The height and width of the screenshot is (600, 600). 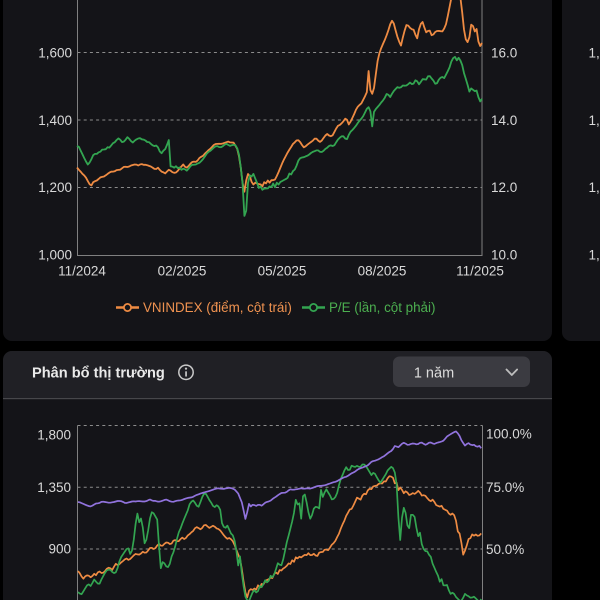 I want to click on svg-text: 11/2024, so click(x=82, y=271).